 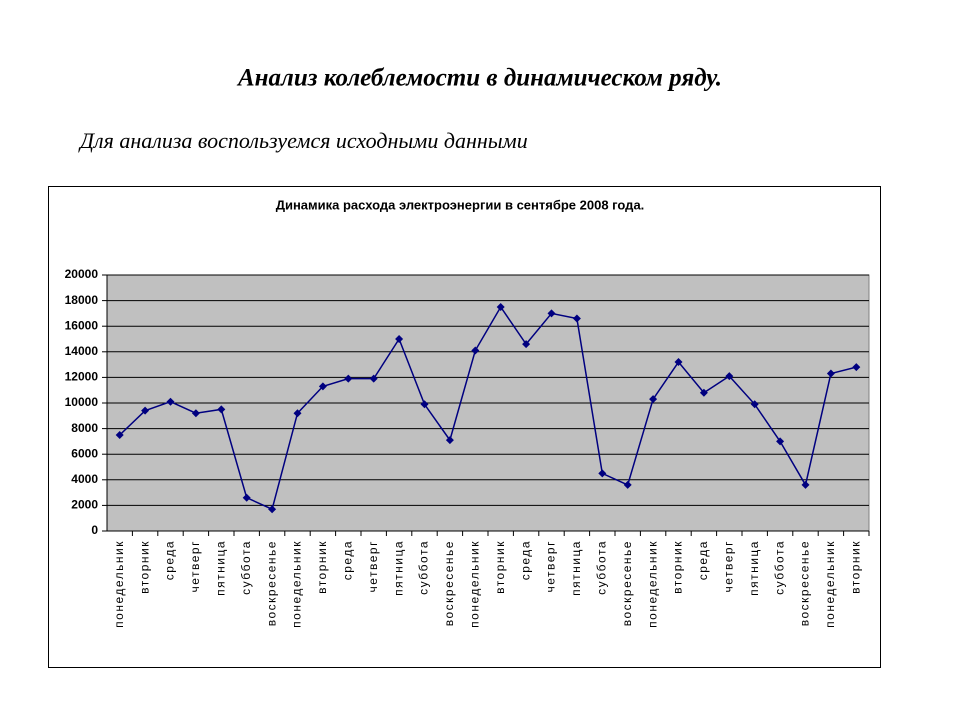 I want to click on y-tick-label: 16000, so click(x=82, y=325).